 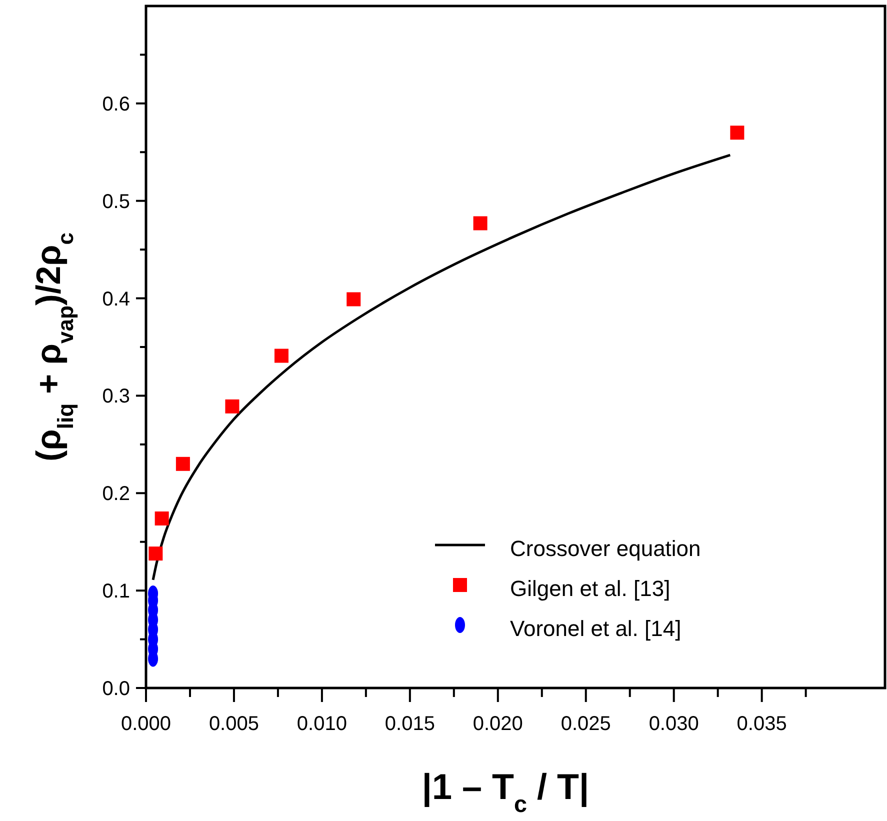 What do you see at coordinates (673, 724) in the screenshot?
I see `x-tick-label: 0.030` at bounding box center [673, 724].